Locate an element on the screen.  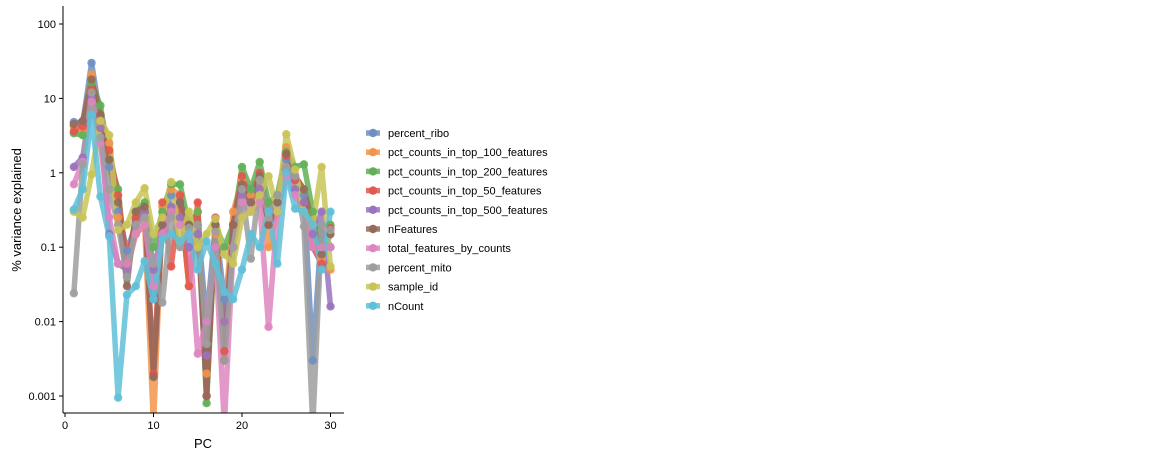
point-nCount-pc16 is located at coordinates (206, 241).